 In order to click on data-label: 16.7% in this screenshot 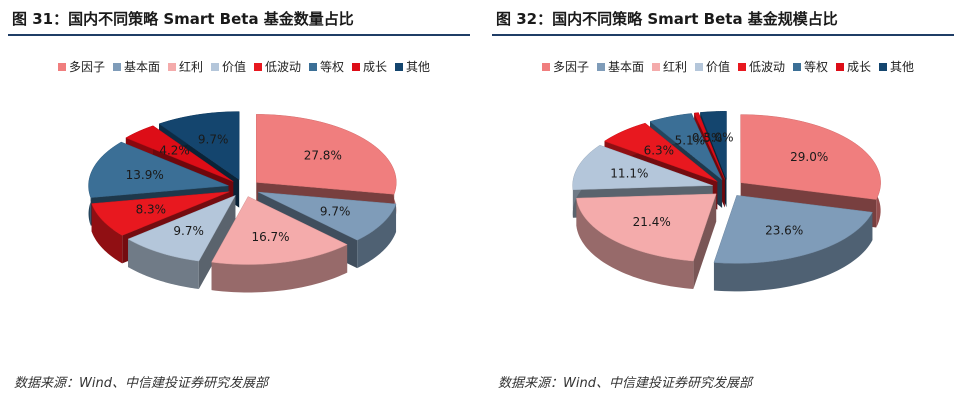, I will do `click(270, 237)`.